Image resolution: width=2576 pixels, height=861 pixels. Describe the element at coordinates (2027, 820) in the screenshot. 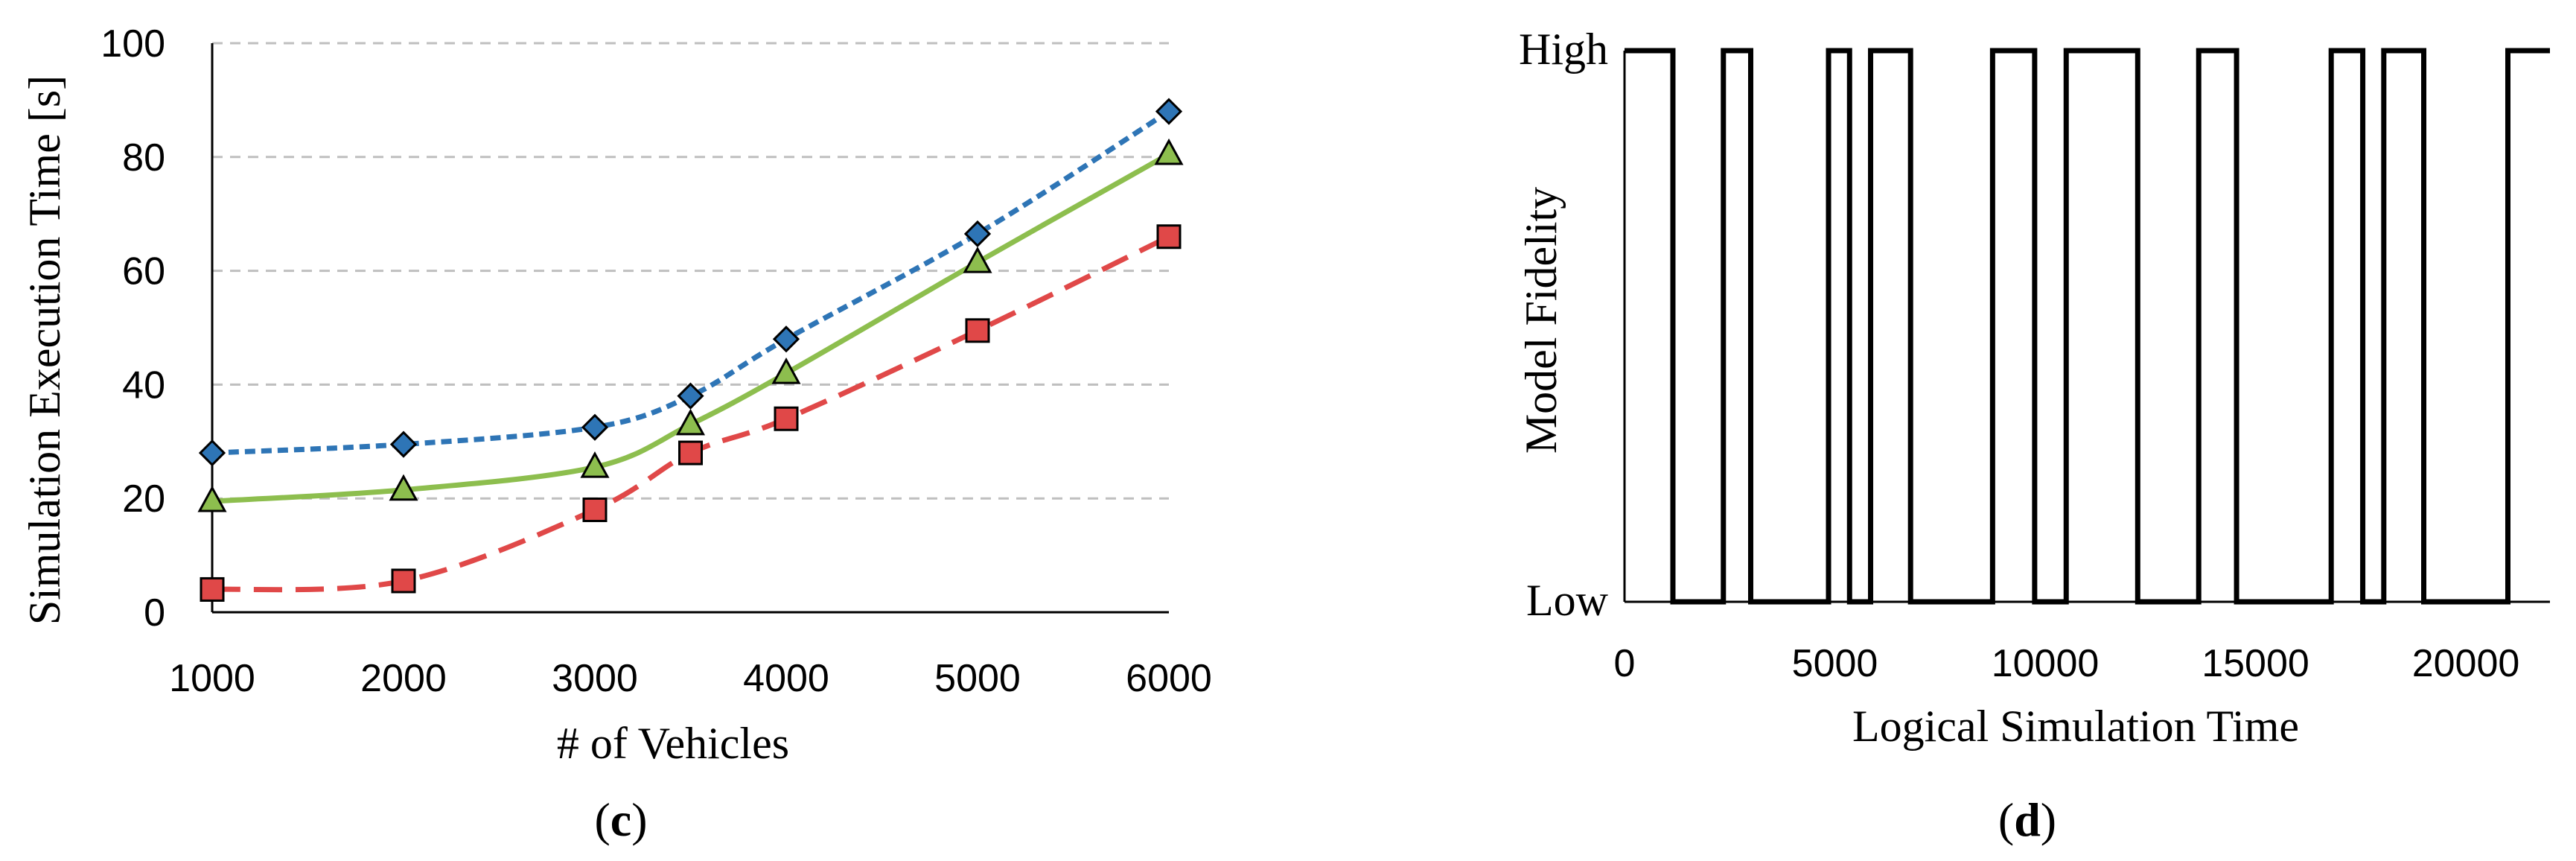

I see `d-panel-label: (d)` at that location.